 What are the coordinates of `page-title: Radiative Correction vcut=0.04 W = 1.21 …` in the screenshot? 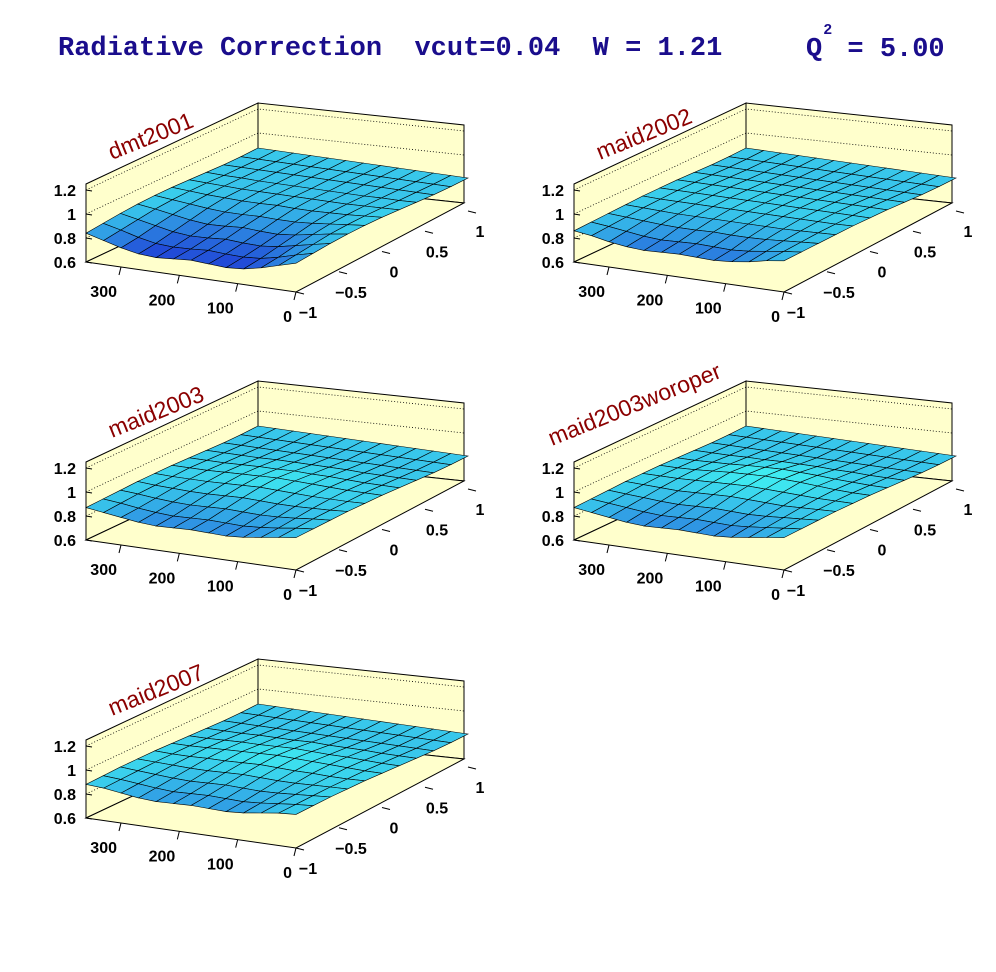 It's located at (498, 46).